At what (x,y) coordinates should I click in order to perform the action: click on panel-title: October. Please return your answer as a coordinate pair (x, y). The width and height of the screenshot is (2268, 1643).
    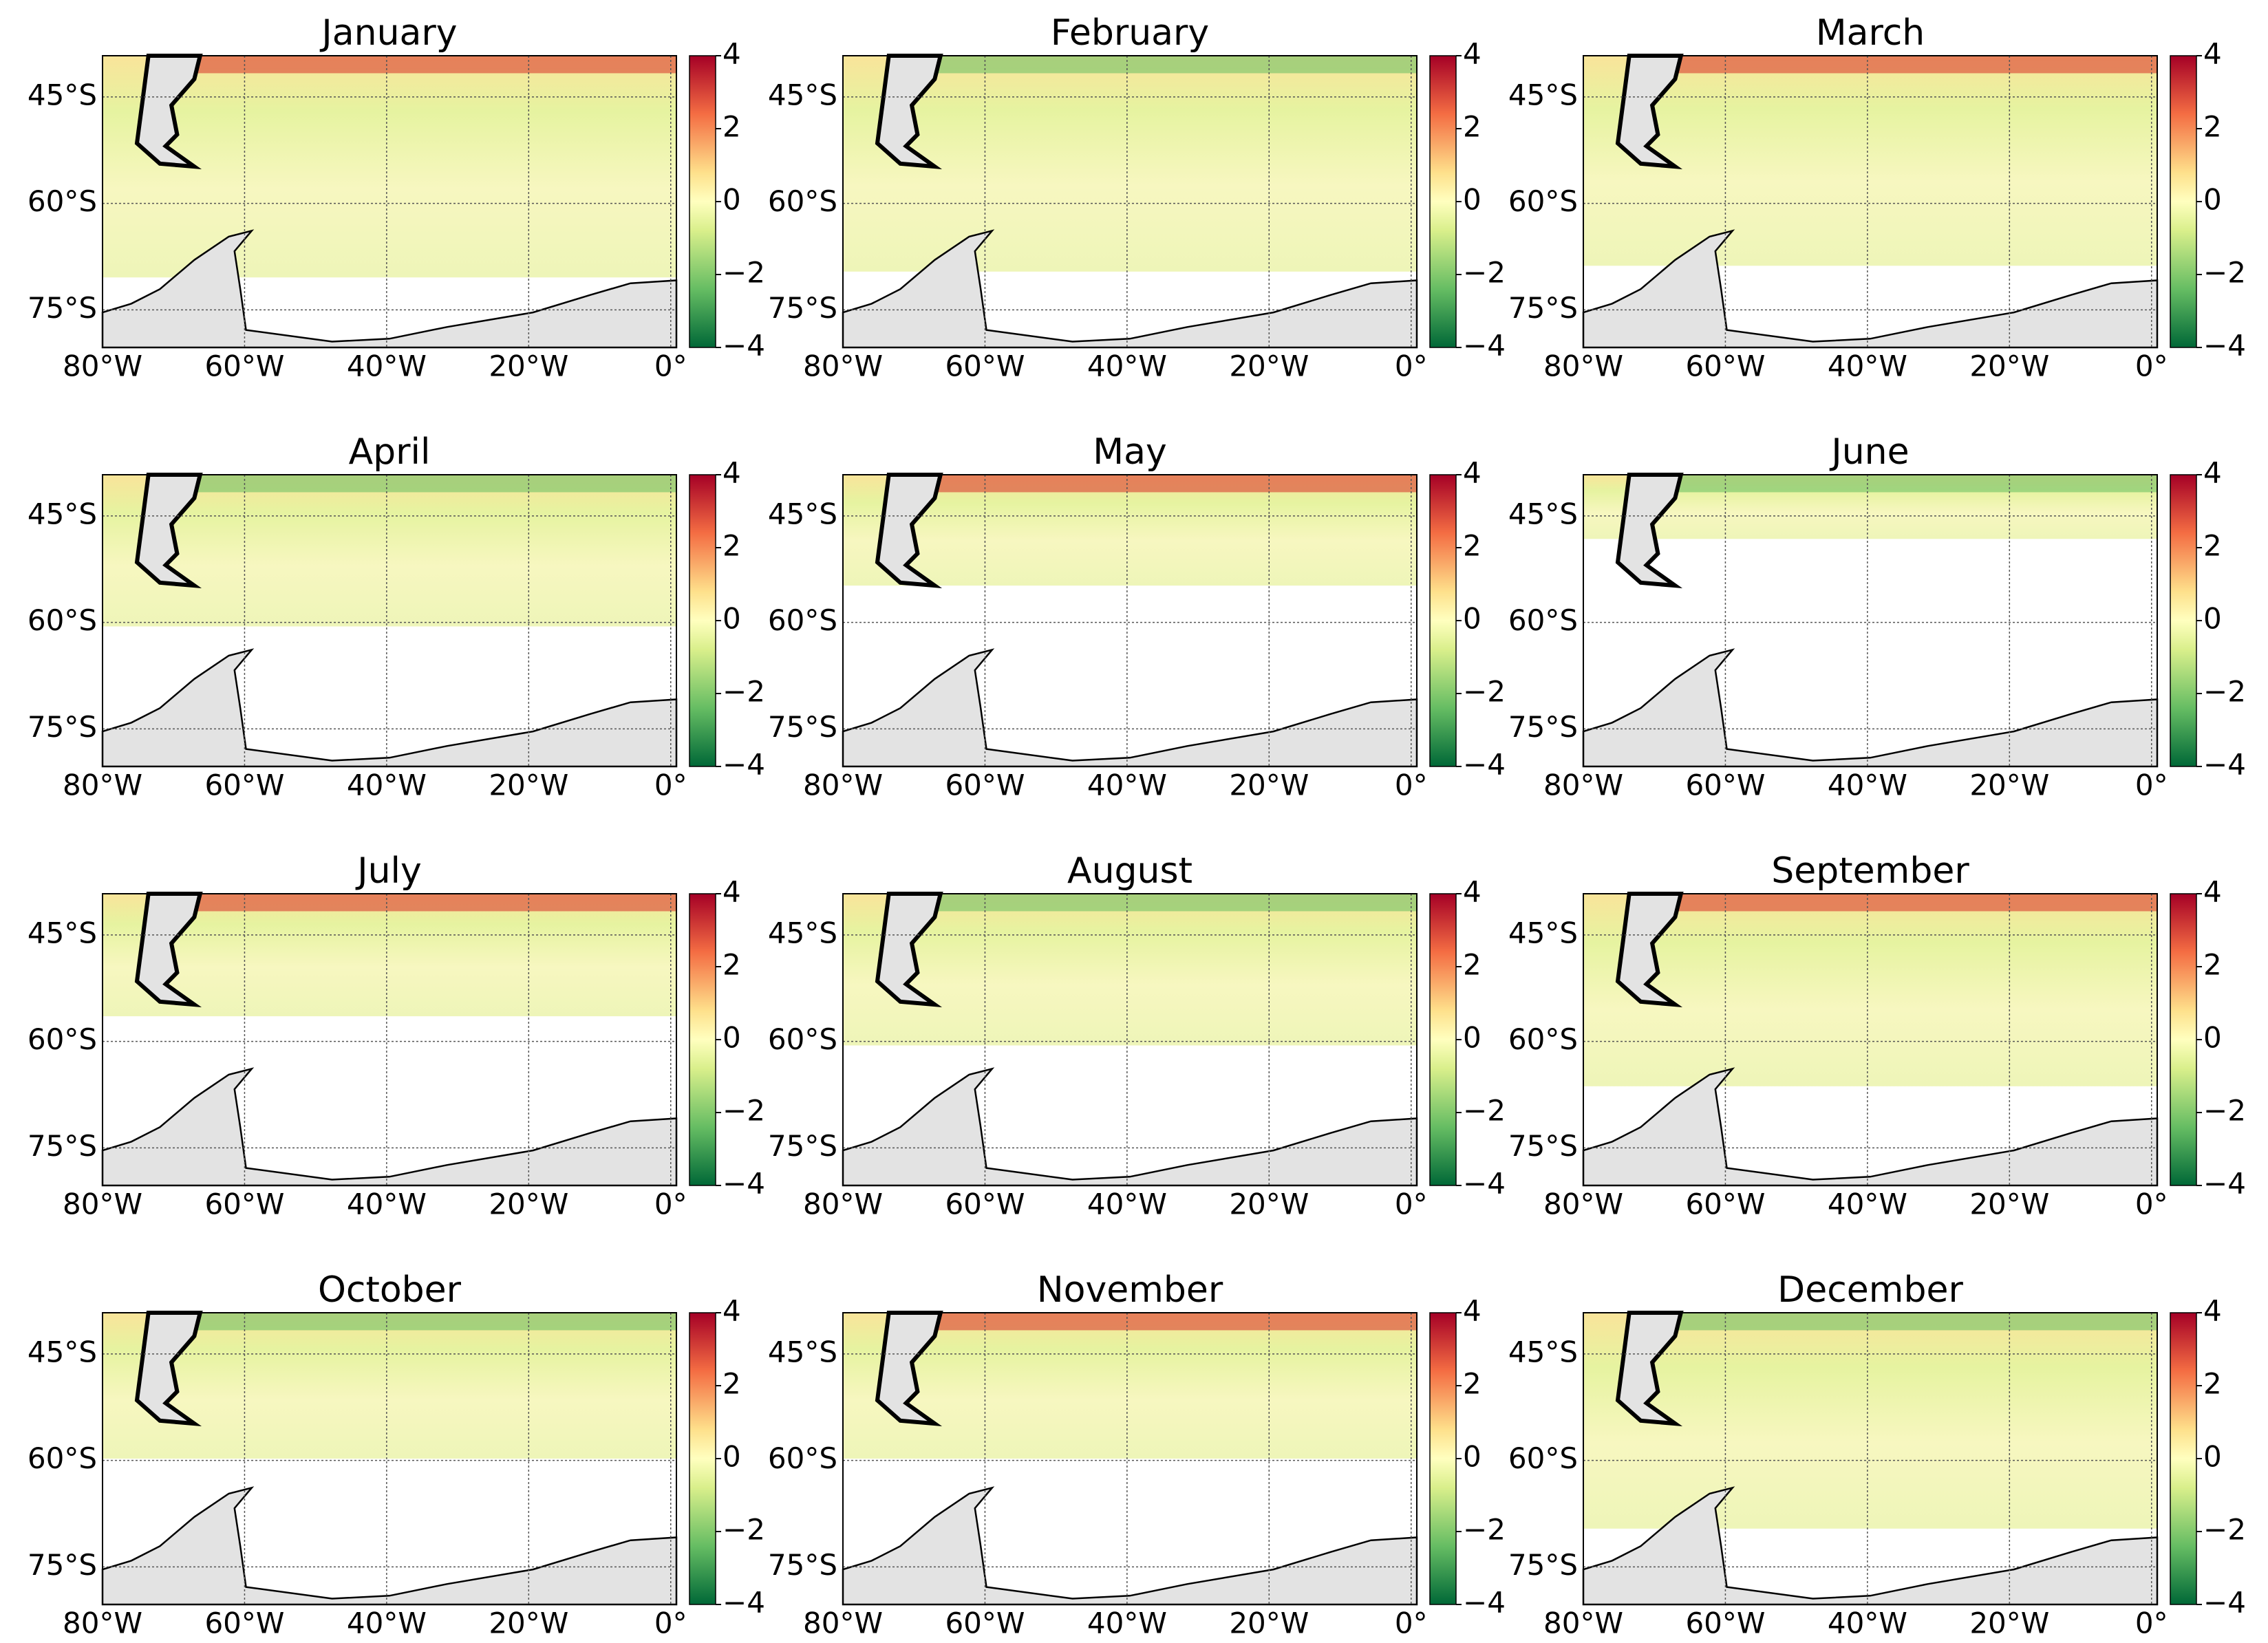
    Looking at the image, I should click on (390, 1290).